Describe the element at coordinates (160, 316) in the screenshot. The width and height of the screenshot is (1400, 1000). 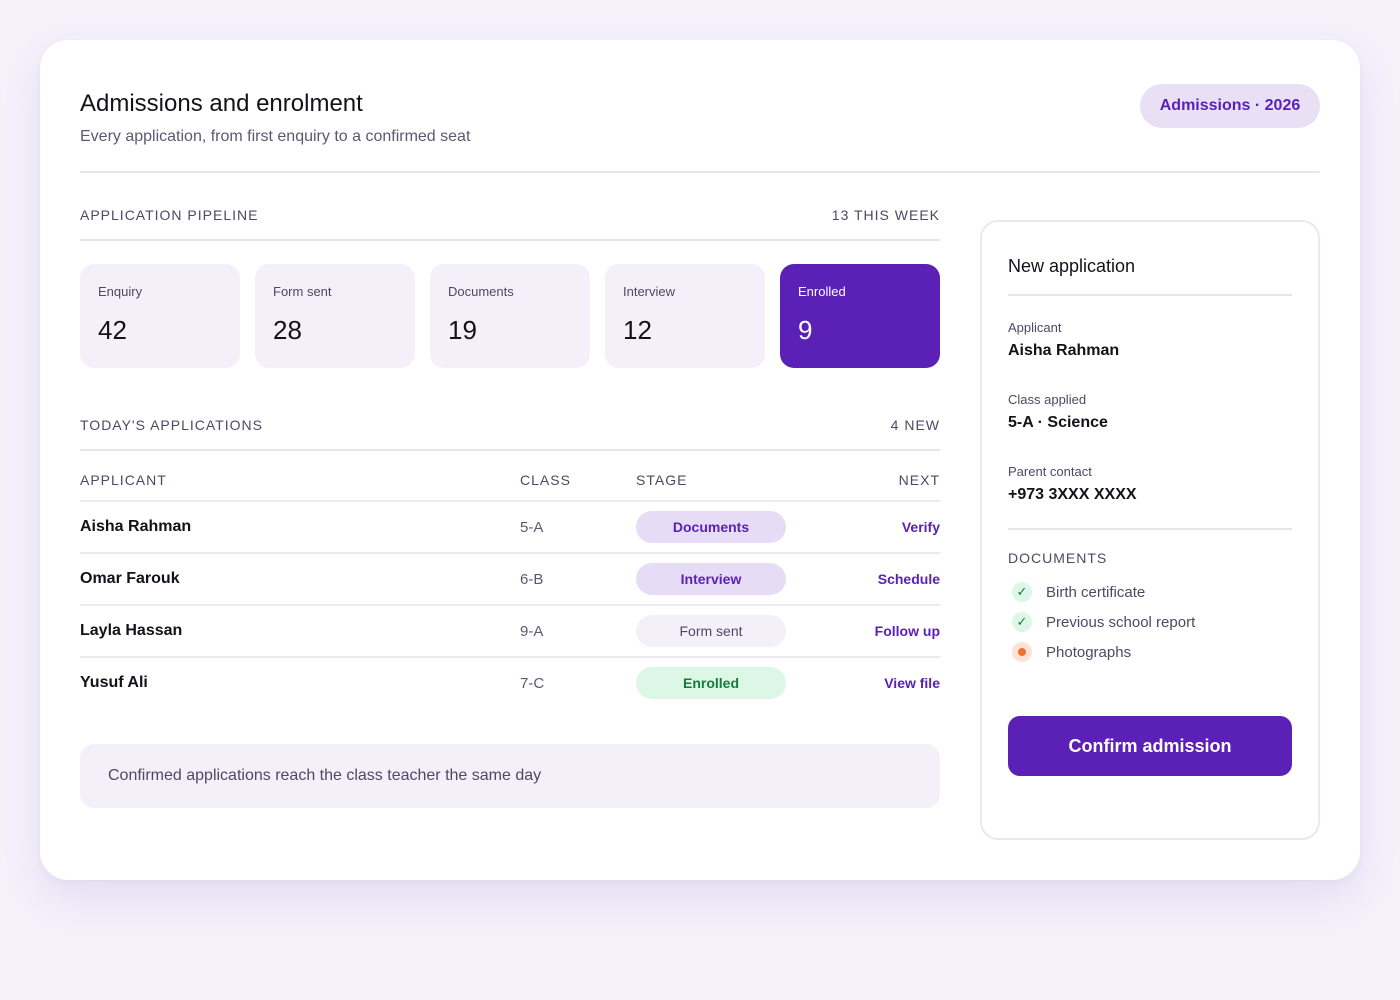
I see `stage-card-enquiry: Enquiry 42` at that location.